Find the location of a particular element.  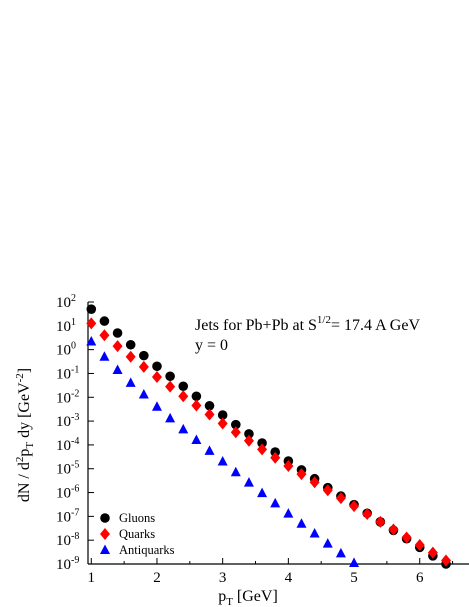

chart-annotation: Jets for Pb+Pb at S1/2= 17.4 A GeV is located at coordinates (307, 324).